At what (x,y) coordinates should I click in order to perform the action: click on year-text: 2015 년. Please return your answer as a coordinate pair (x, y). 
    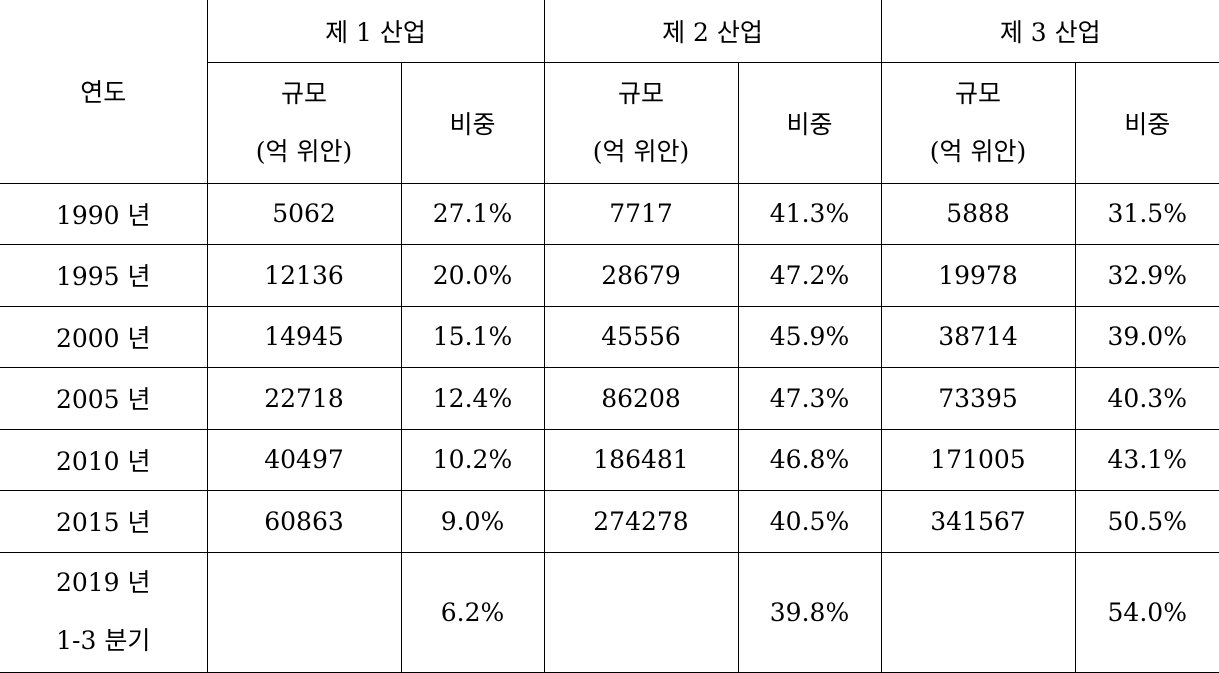
    Looking at the image, I should click on (103, 523).